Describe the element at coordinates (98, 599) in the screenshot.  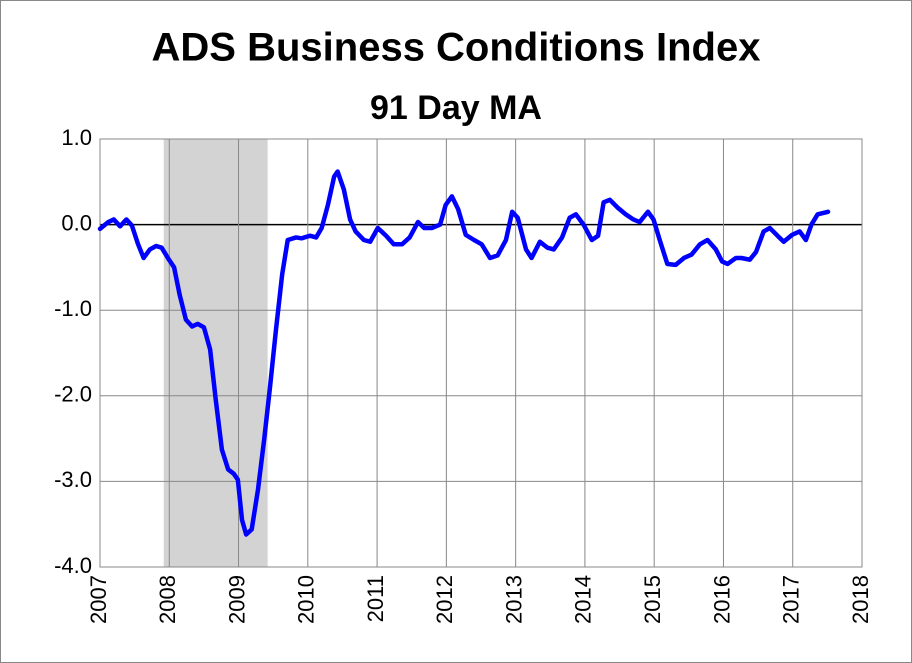
I see `x-tick-label: 2007` at that location.